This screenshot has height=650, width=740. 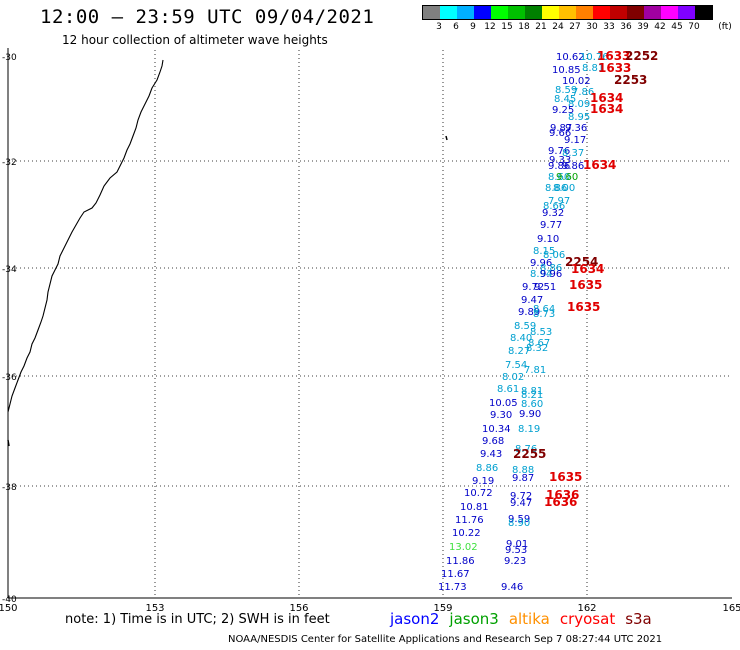 What do you see at coordinates (539, 343) in the screenshot?
I see `wave-height-value: 8.67` at bounding box center [539, 343].